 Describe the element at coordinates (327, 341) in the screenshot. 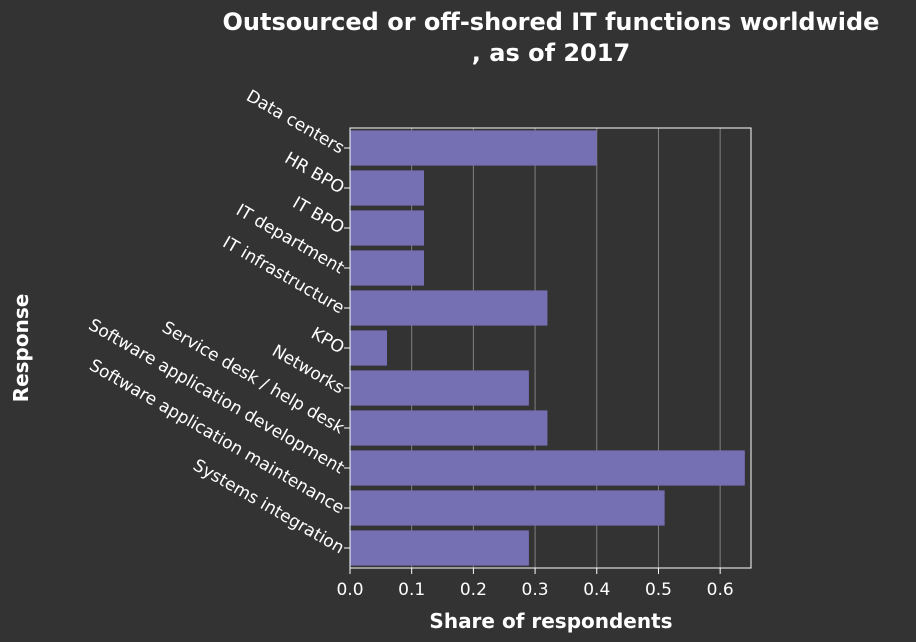

I see `y-tick-label: KPO` at that location.